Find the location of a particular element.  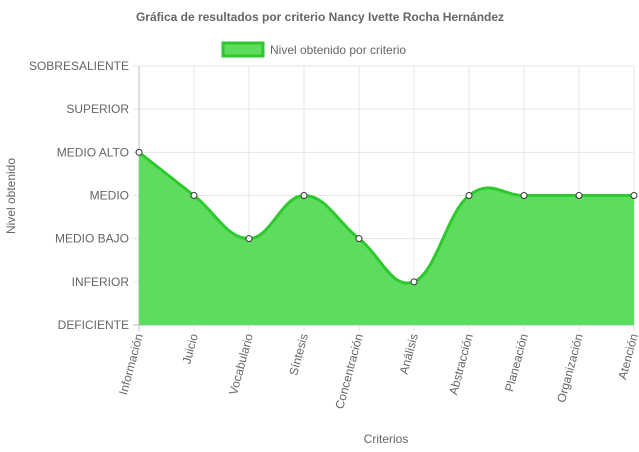

y-tick-label: INFERIOR is located at coordinates (101, 282).